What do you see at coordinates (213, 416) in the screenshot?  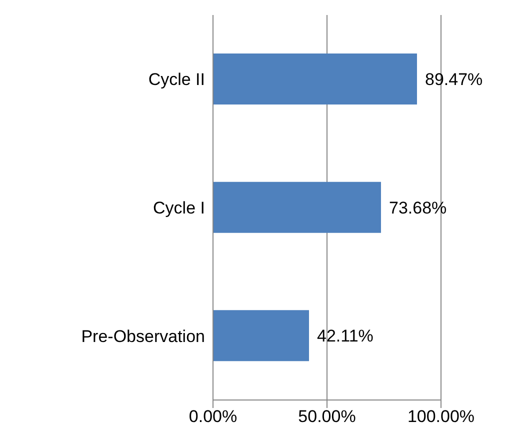 I see `x-tick-label: 0.00%` at bounding box center [213, 416].